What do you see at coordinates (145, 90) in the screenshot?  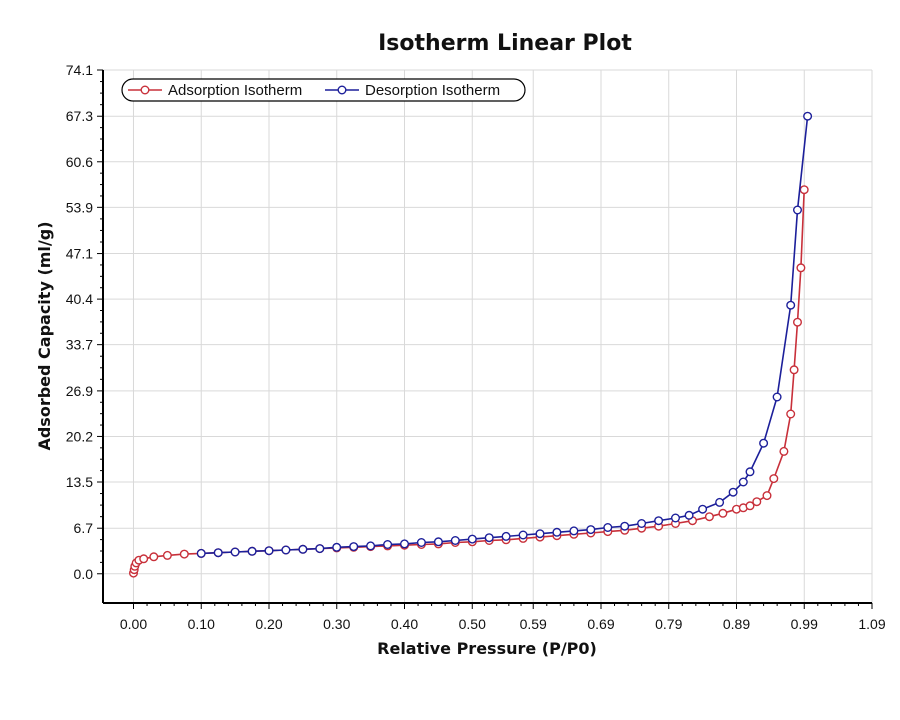 I see `legend-adsorption-marker` at bounding box center [145, 90].